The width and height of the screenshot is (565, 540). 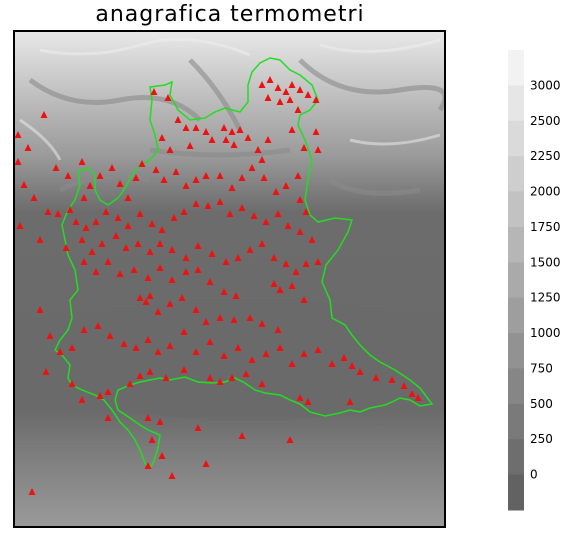 I want to click on colorbar-tick-label: 1250, so click(x=545, y=298).